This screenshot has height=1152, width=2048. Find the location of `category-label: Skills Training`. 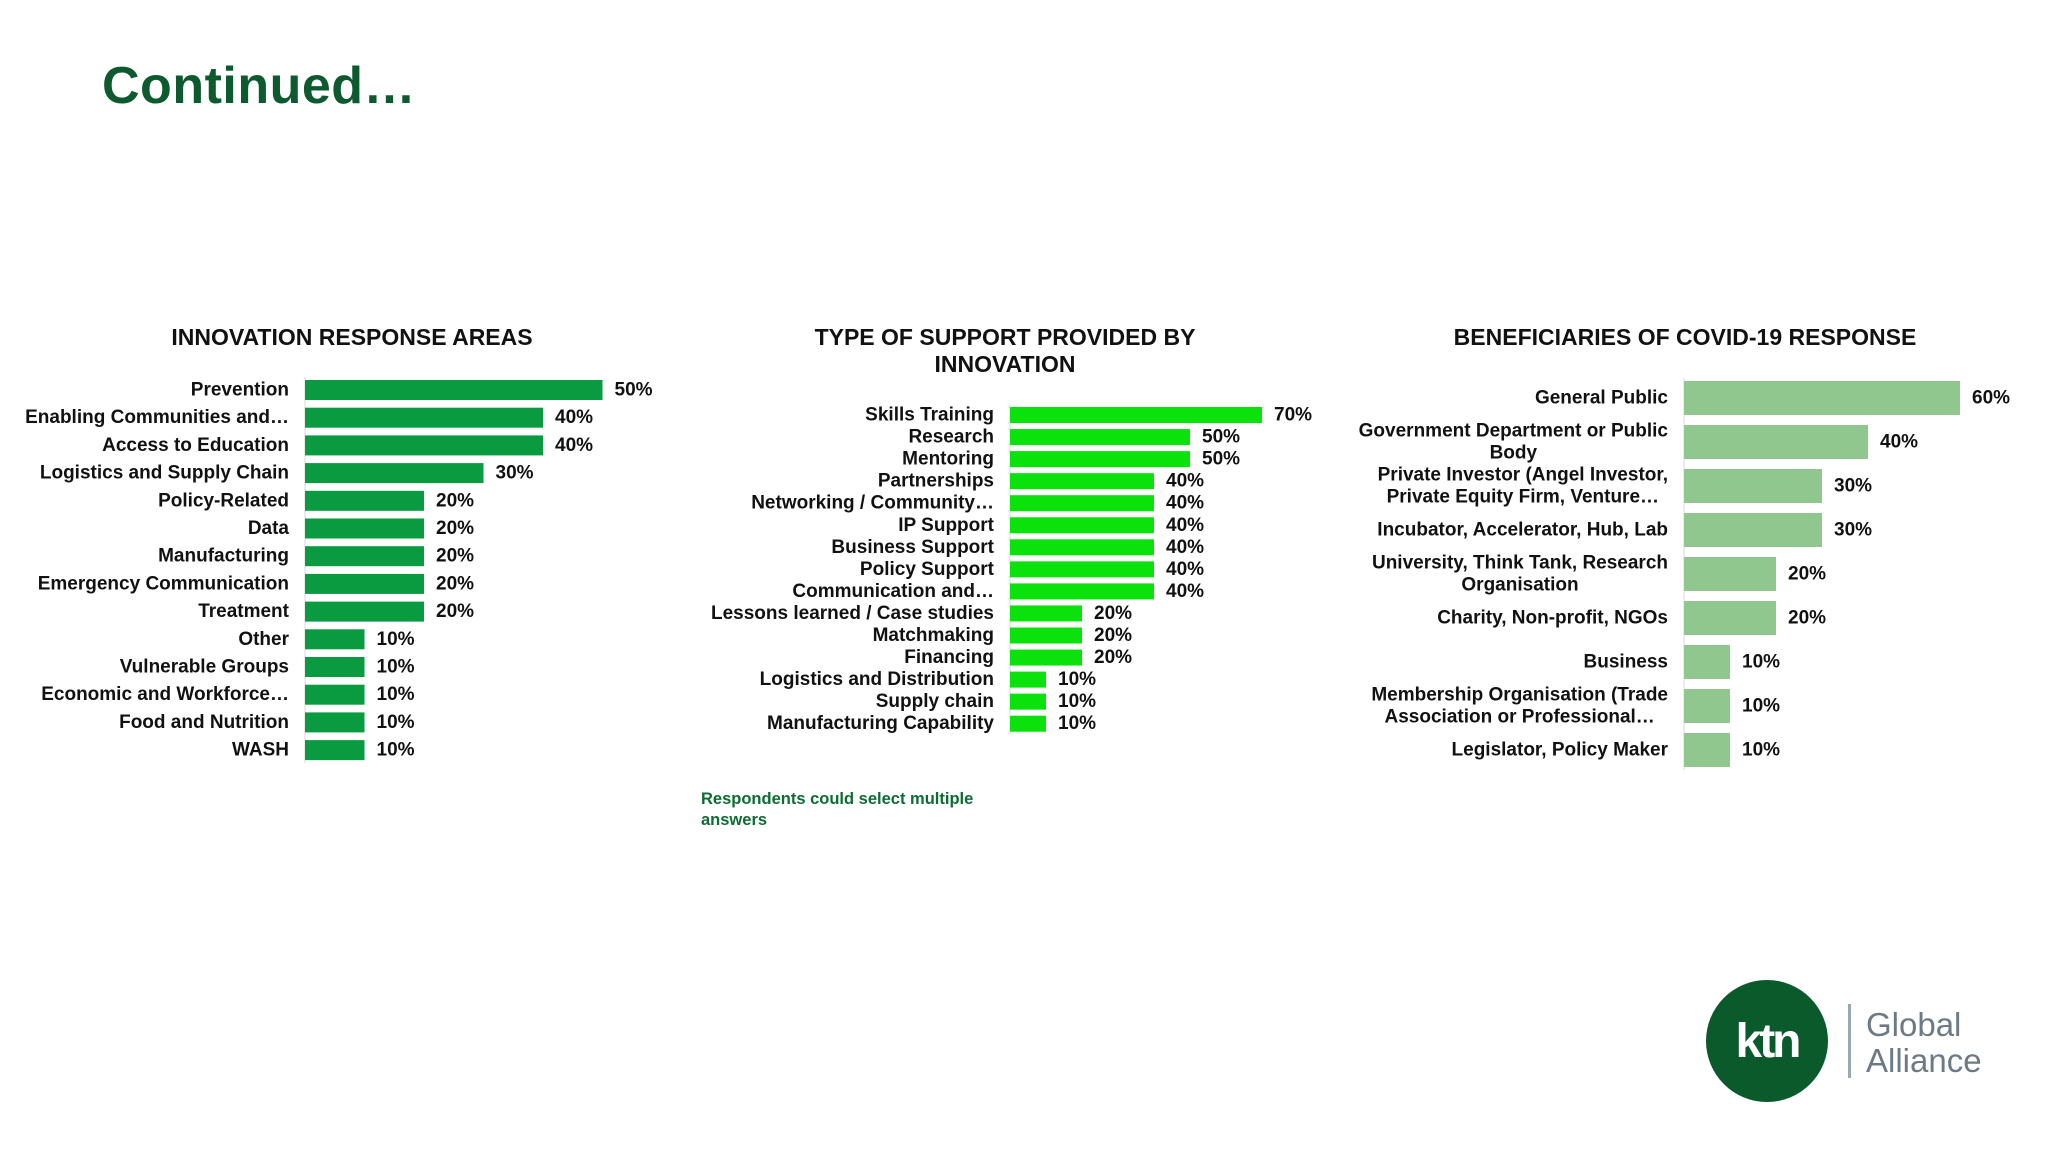

category-label: Skills Training is located at coordinates (929, 415).